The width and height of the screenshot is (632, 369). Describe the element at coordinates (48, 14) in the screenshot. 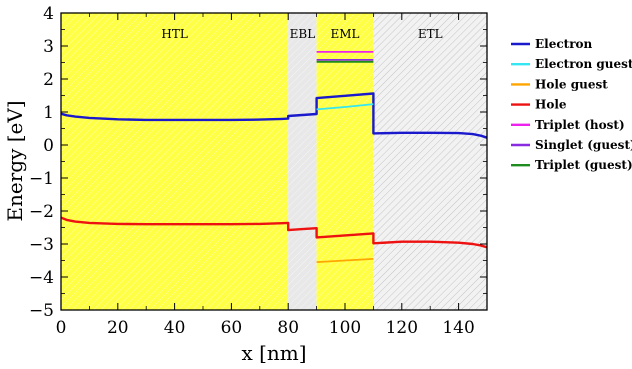

I see `y-tick-label: 4` at that location.